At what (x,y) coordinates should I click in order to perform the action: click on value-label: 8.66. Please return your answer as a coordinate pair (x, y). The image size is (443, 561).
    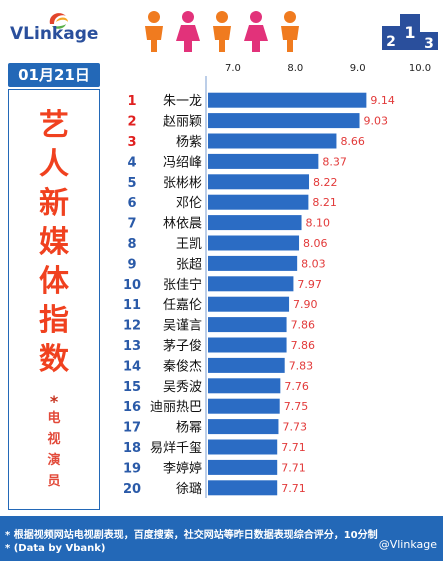
    Looking at the image, I should click on (352, 141).